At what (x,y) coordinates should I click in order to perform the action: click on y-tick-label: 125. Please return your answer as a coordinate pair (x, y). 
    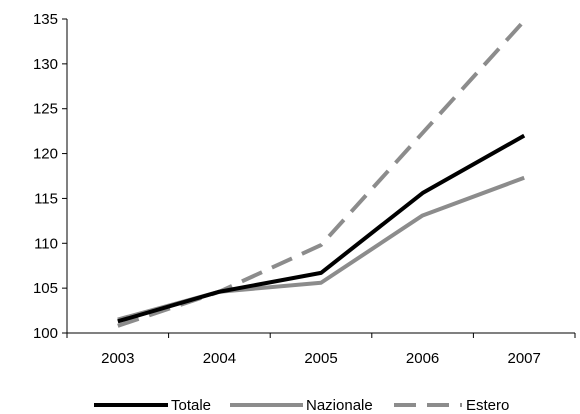
    Looking at the image, I should click on (45, 109).